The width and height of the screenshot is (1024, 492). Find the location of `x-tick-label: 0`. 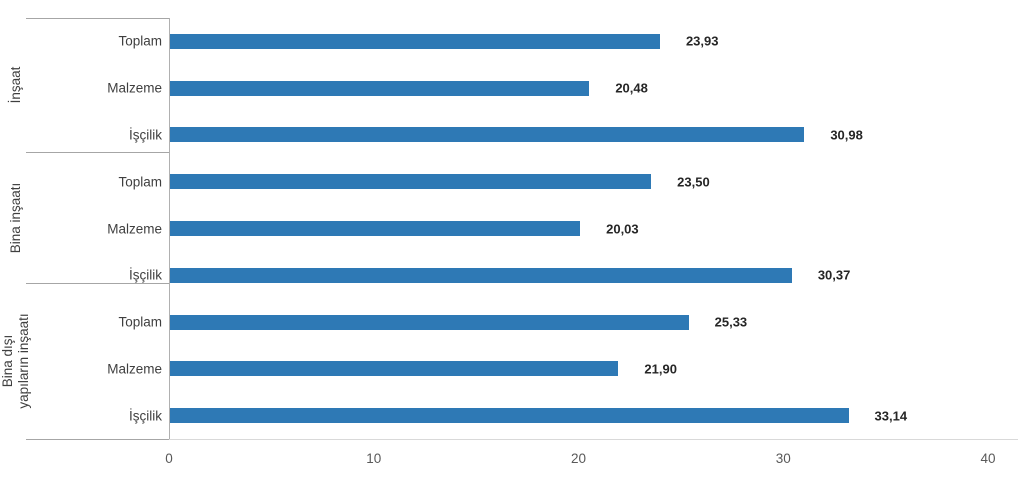

x-tick-label: 0 is located at coordinates (169, 458).